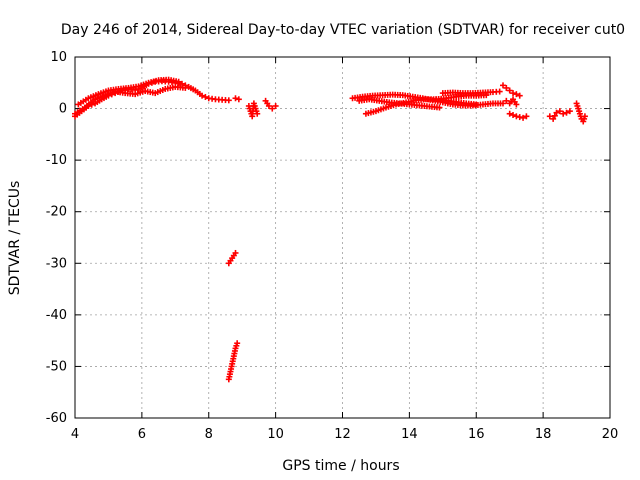 The width and height of the screenshot is (640, 480). I want to click on y-tick-label: -50, so click(56, 366).